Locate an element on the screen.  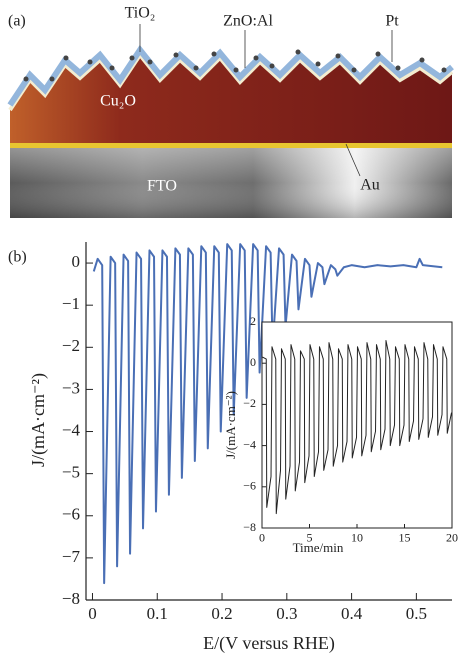
leader-lines is located at coordinates (266, 100).